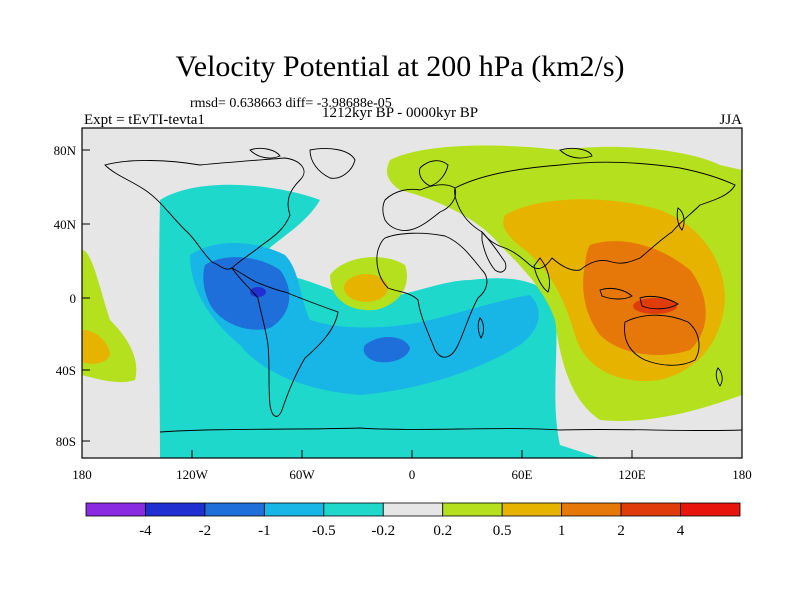 The image size is (800, 600). I want to click on colorbar-label: -1, so click(264, 531).